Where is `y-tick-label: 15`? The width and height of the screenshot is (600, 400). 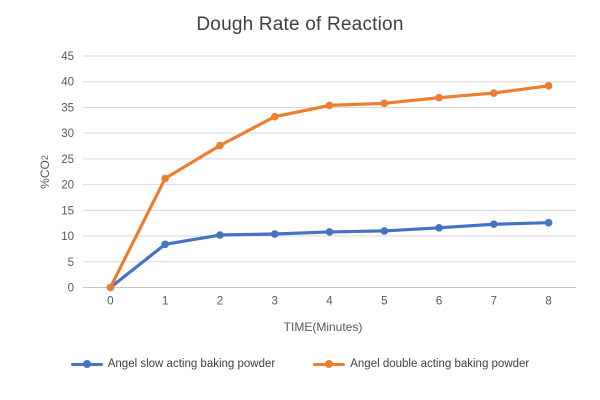
y-tick-label: 15 is located at coordinates (67, 211).